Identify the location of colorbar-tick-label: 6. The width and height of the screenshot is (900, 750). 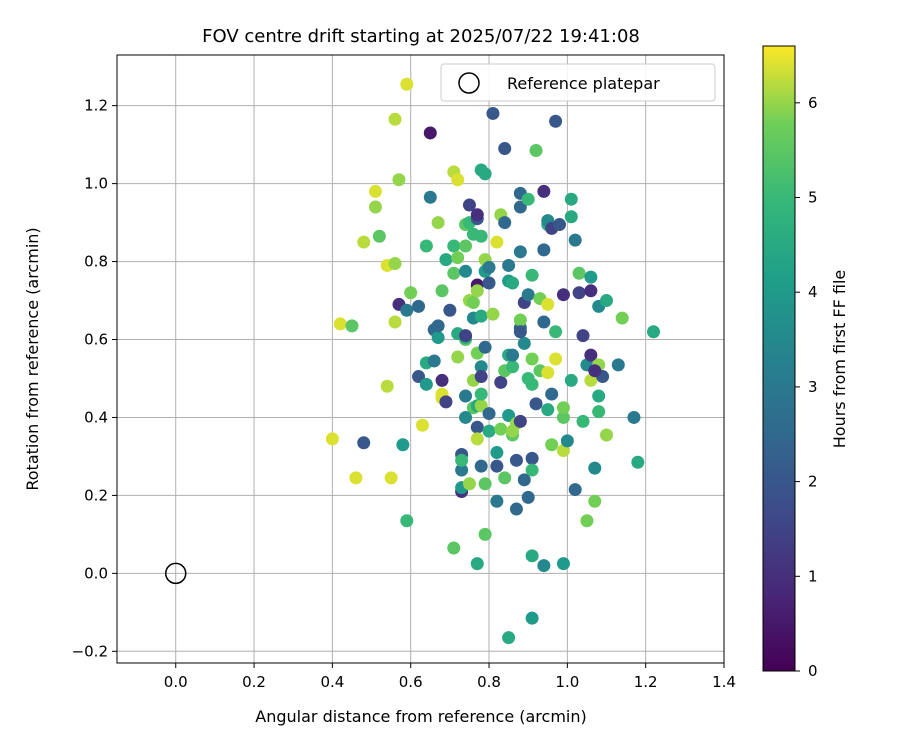
(813, 103).